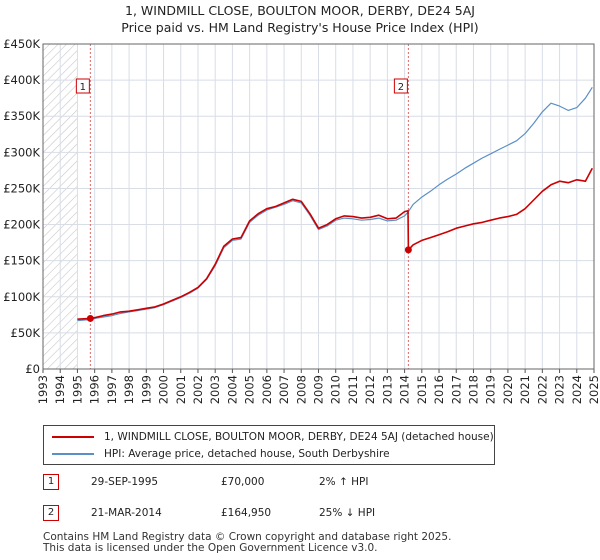 The width and height of the screenshot is (600, 560). Describe the element at coordinates (456, 389) in the screenshot. I see `x-tick-label: 2017` at that location.